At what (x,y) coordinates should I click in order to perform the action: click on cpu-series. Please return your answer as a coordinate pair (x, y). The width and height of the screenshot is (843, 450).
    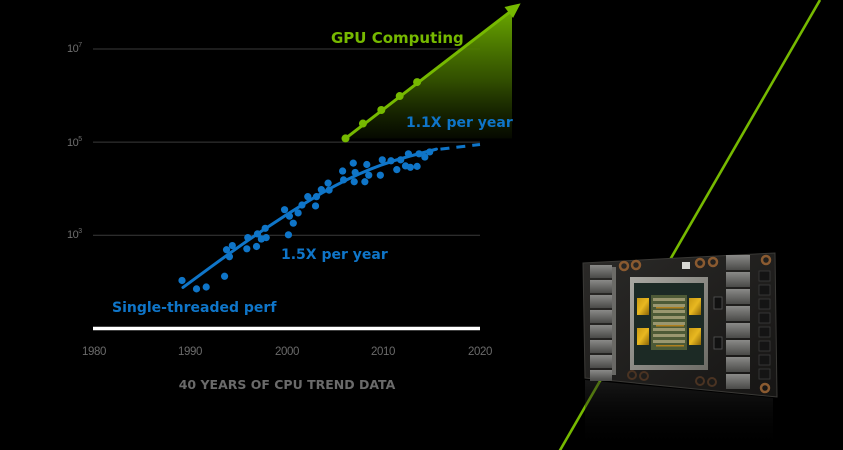
    Looking at the image, I should click on (329, 217).